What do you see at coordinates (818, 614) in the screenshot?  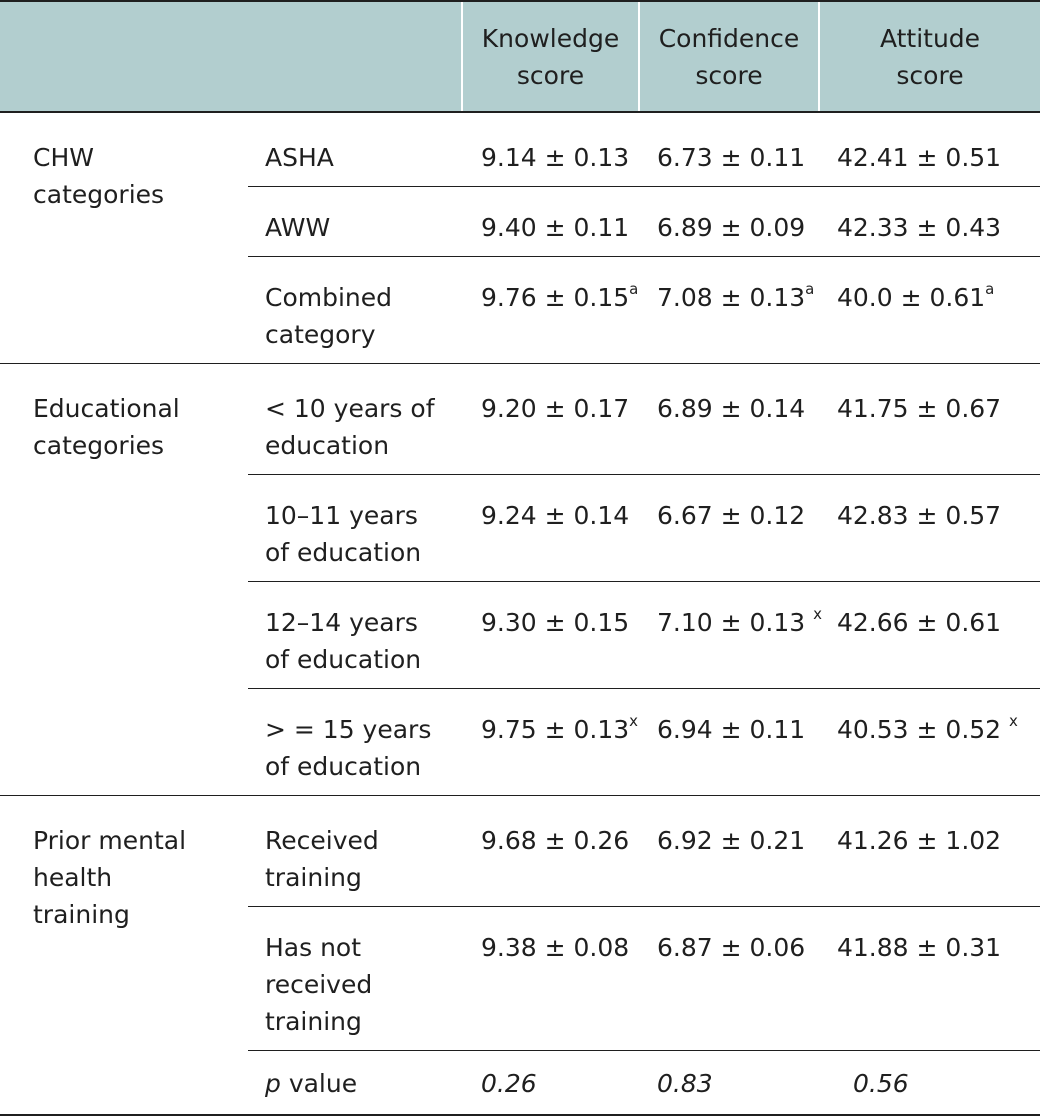 I see `confidence-cell-superscript: x` at bounding box center [818, 614].